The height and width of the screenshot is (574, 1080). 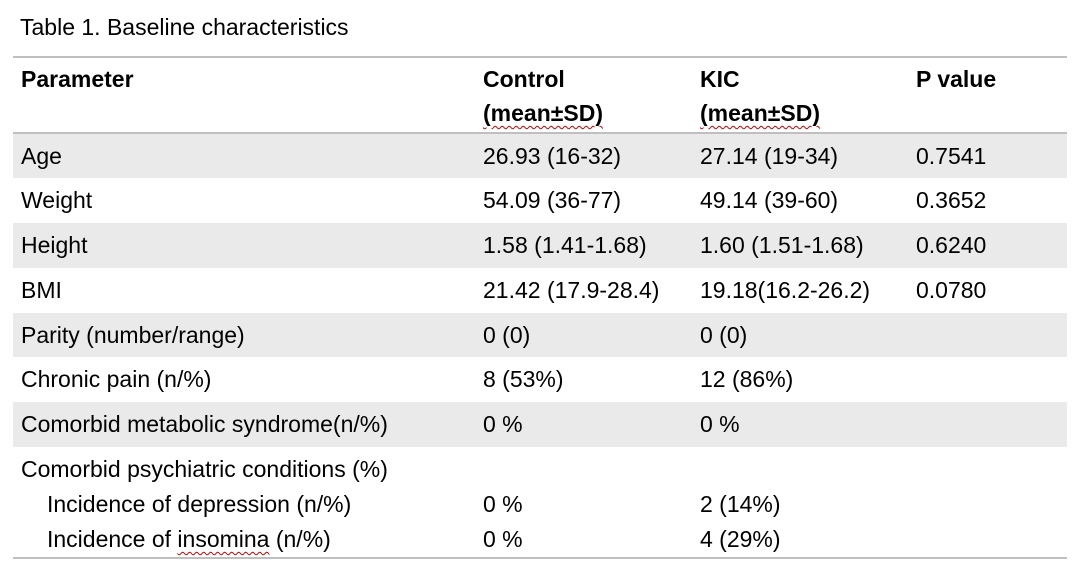 What do you see at coordinates (199, 504) in the screenshot?
I see `cell-parameter-depression: Incidence of depression (n/%)` at bounding box center [199, 504].